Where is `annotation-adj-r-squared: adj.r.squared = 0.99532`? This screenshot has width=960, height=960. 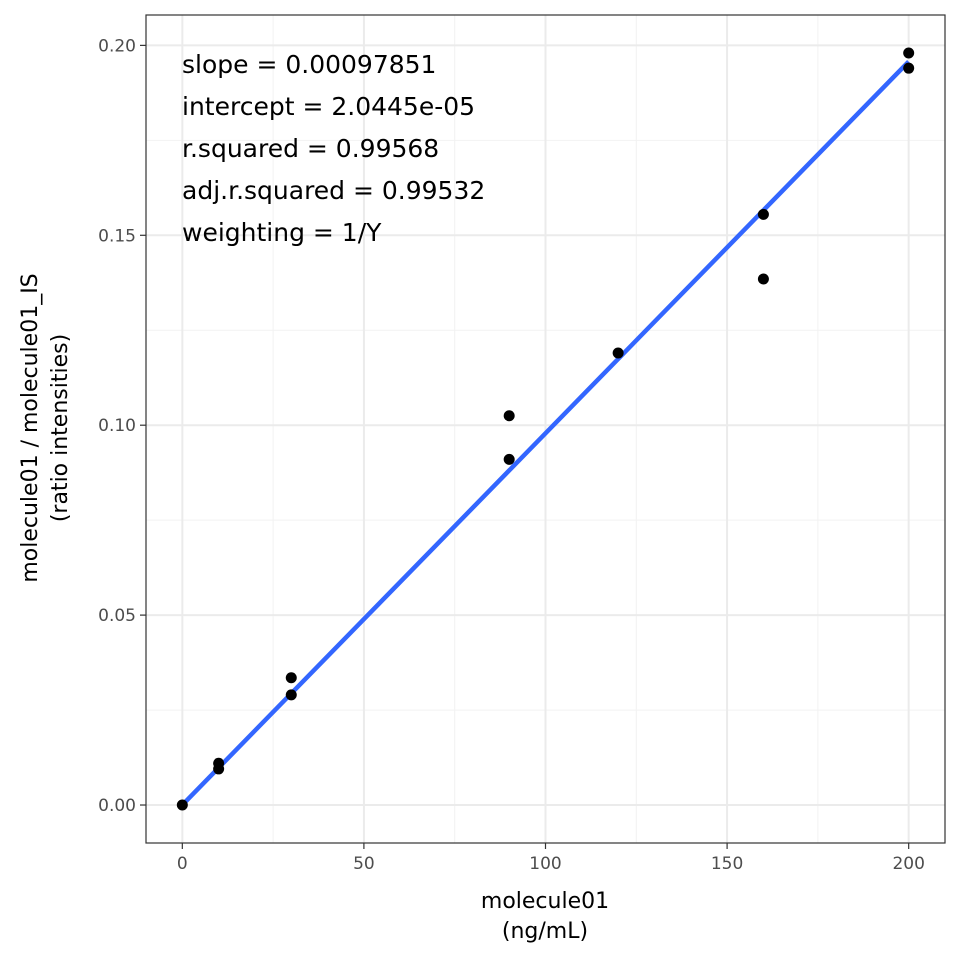 annotation-adj-r-squared: adj.r.squared = 0.99532 is located at coordinates (333, 190).